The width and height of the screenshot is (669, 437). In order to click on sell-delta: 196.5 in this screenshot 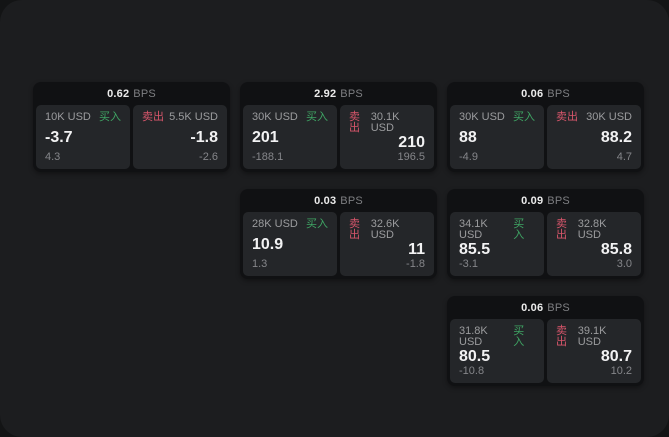, I will do `click(411, 157)`.